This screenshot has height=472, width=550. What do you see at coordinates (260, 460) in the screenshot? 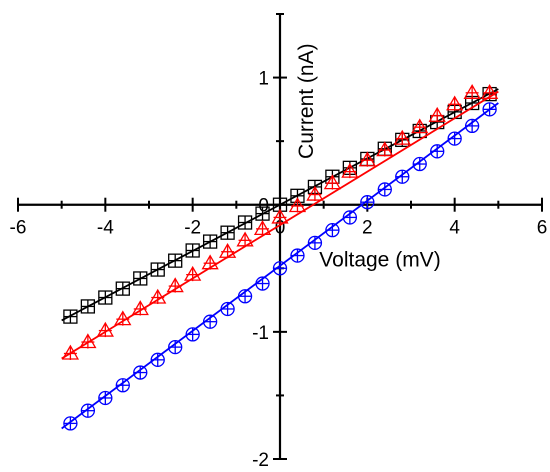
I see `y-tick-label: -2` at bounding box center [260, 460].